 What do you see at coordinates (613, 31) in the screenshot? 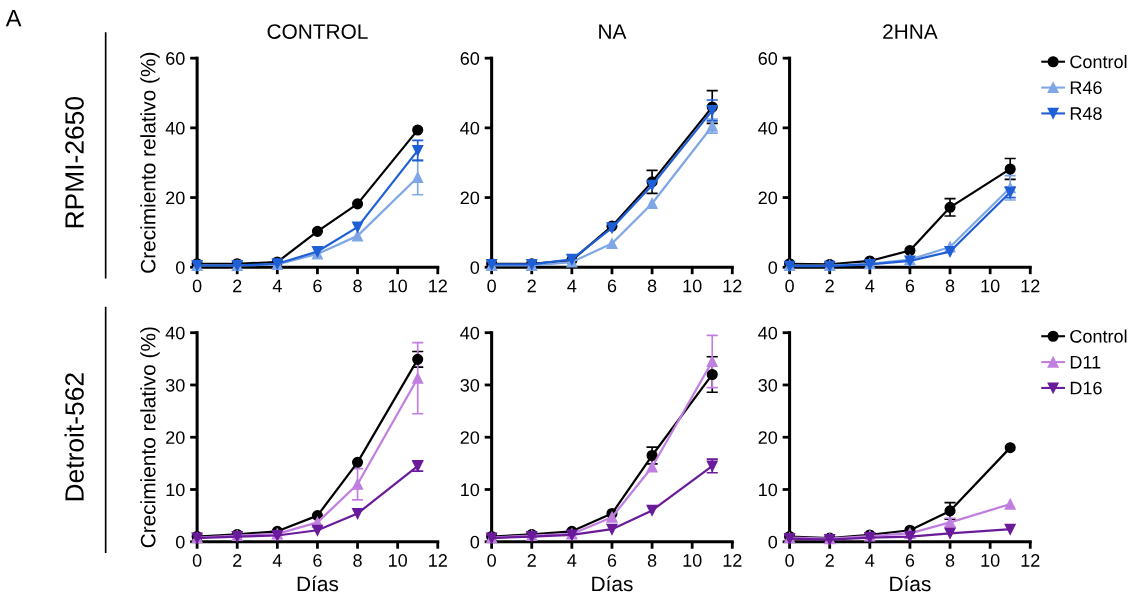
I see `chart-title: NA` at bounding box center [613, 31].